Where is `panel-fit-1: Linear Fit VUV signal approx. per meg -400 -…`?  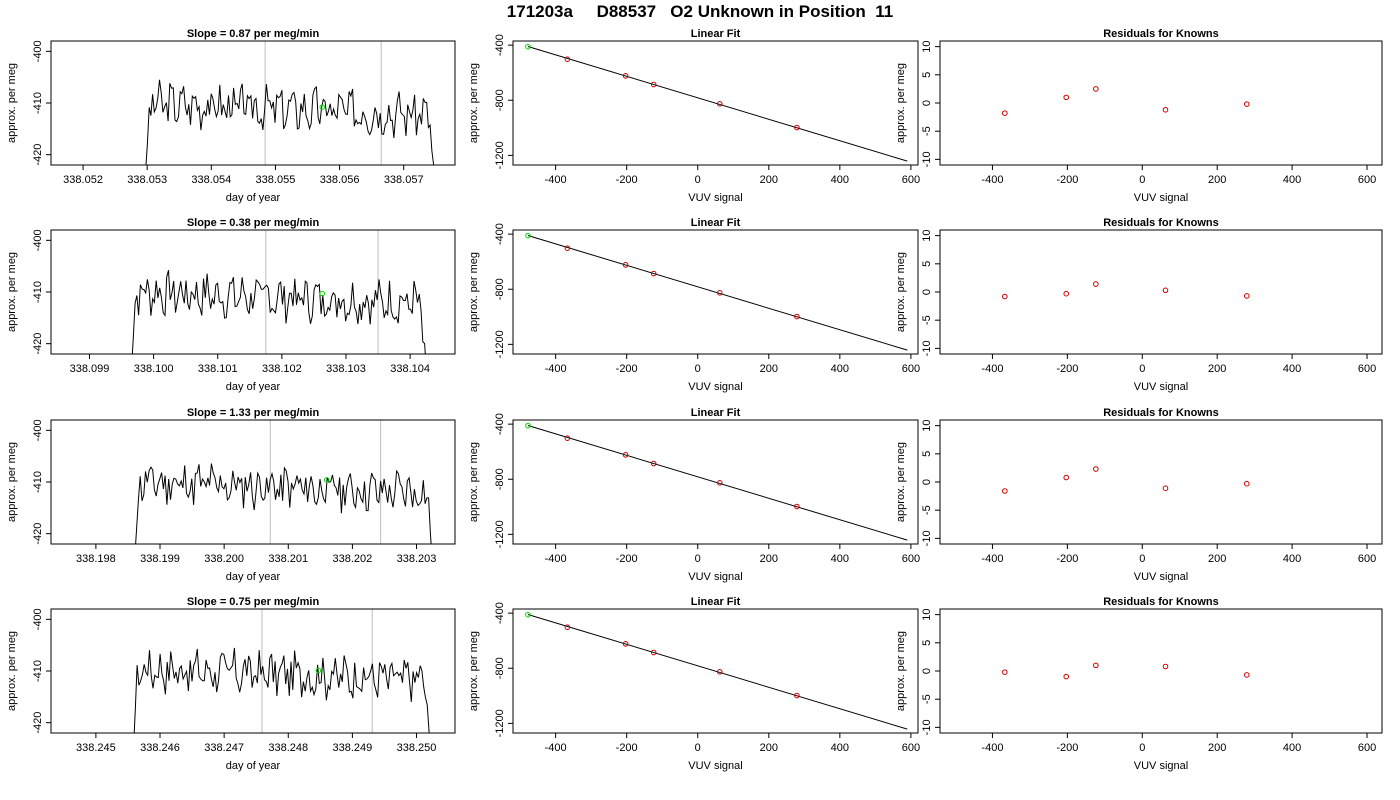
panel-fit-1: Linear Fit VUV signal approx. per meg -400 -… is located at coordinates (694, 116).